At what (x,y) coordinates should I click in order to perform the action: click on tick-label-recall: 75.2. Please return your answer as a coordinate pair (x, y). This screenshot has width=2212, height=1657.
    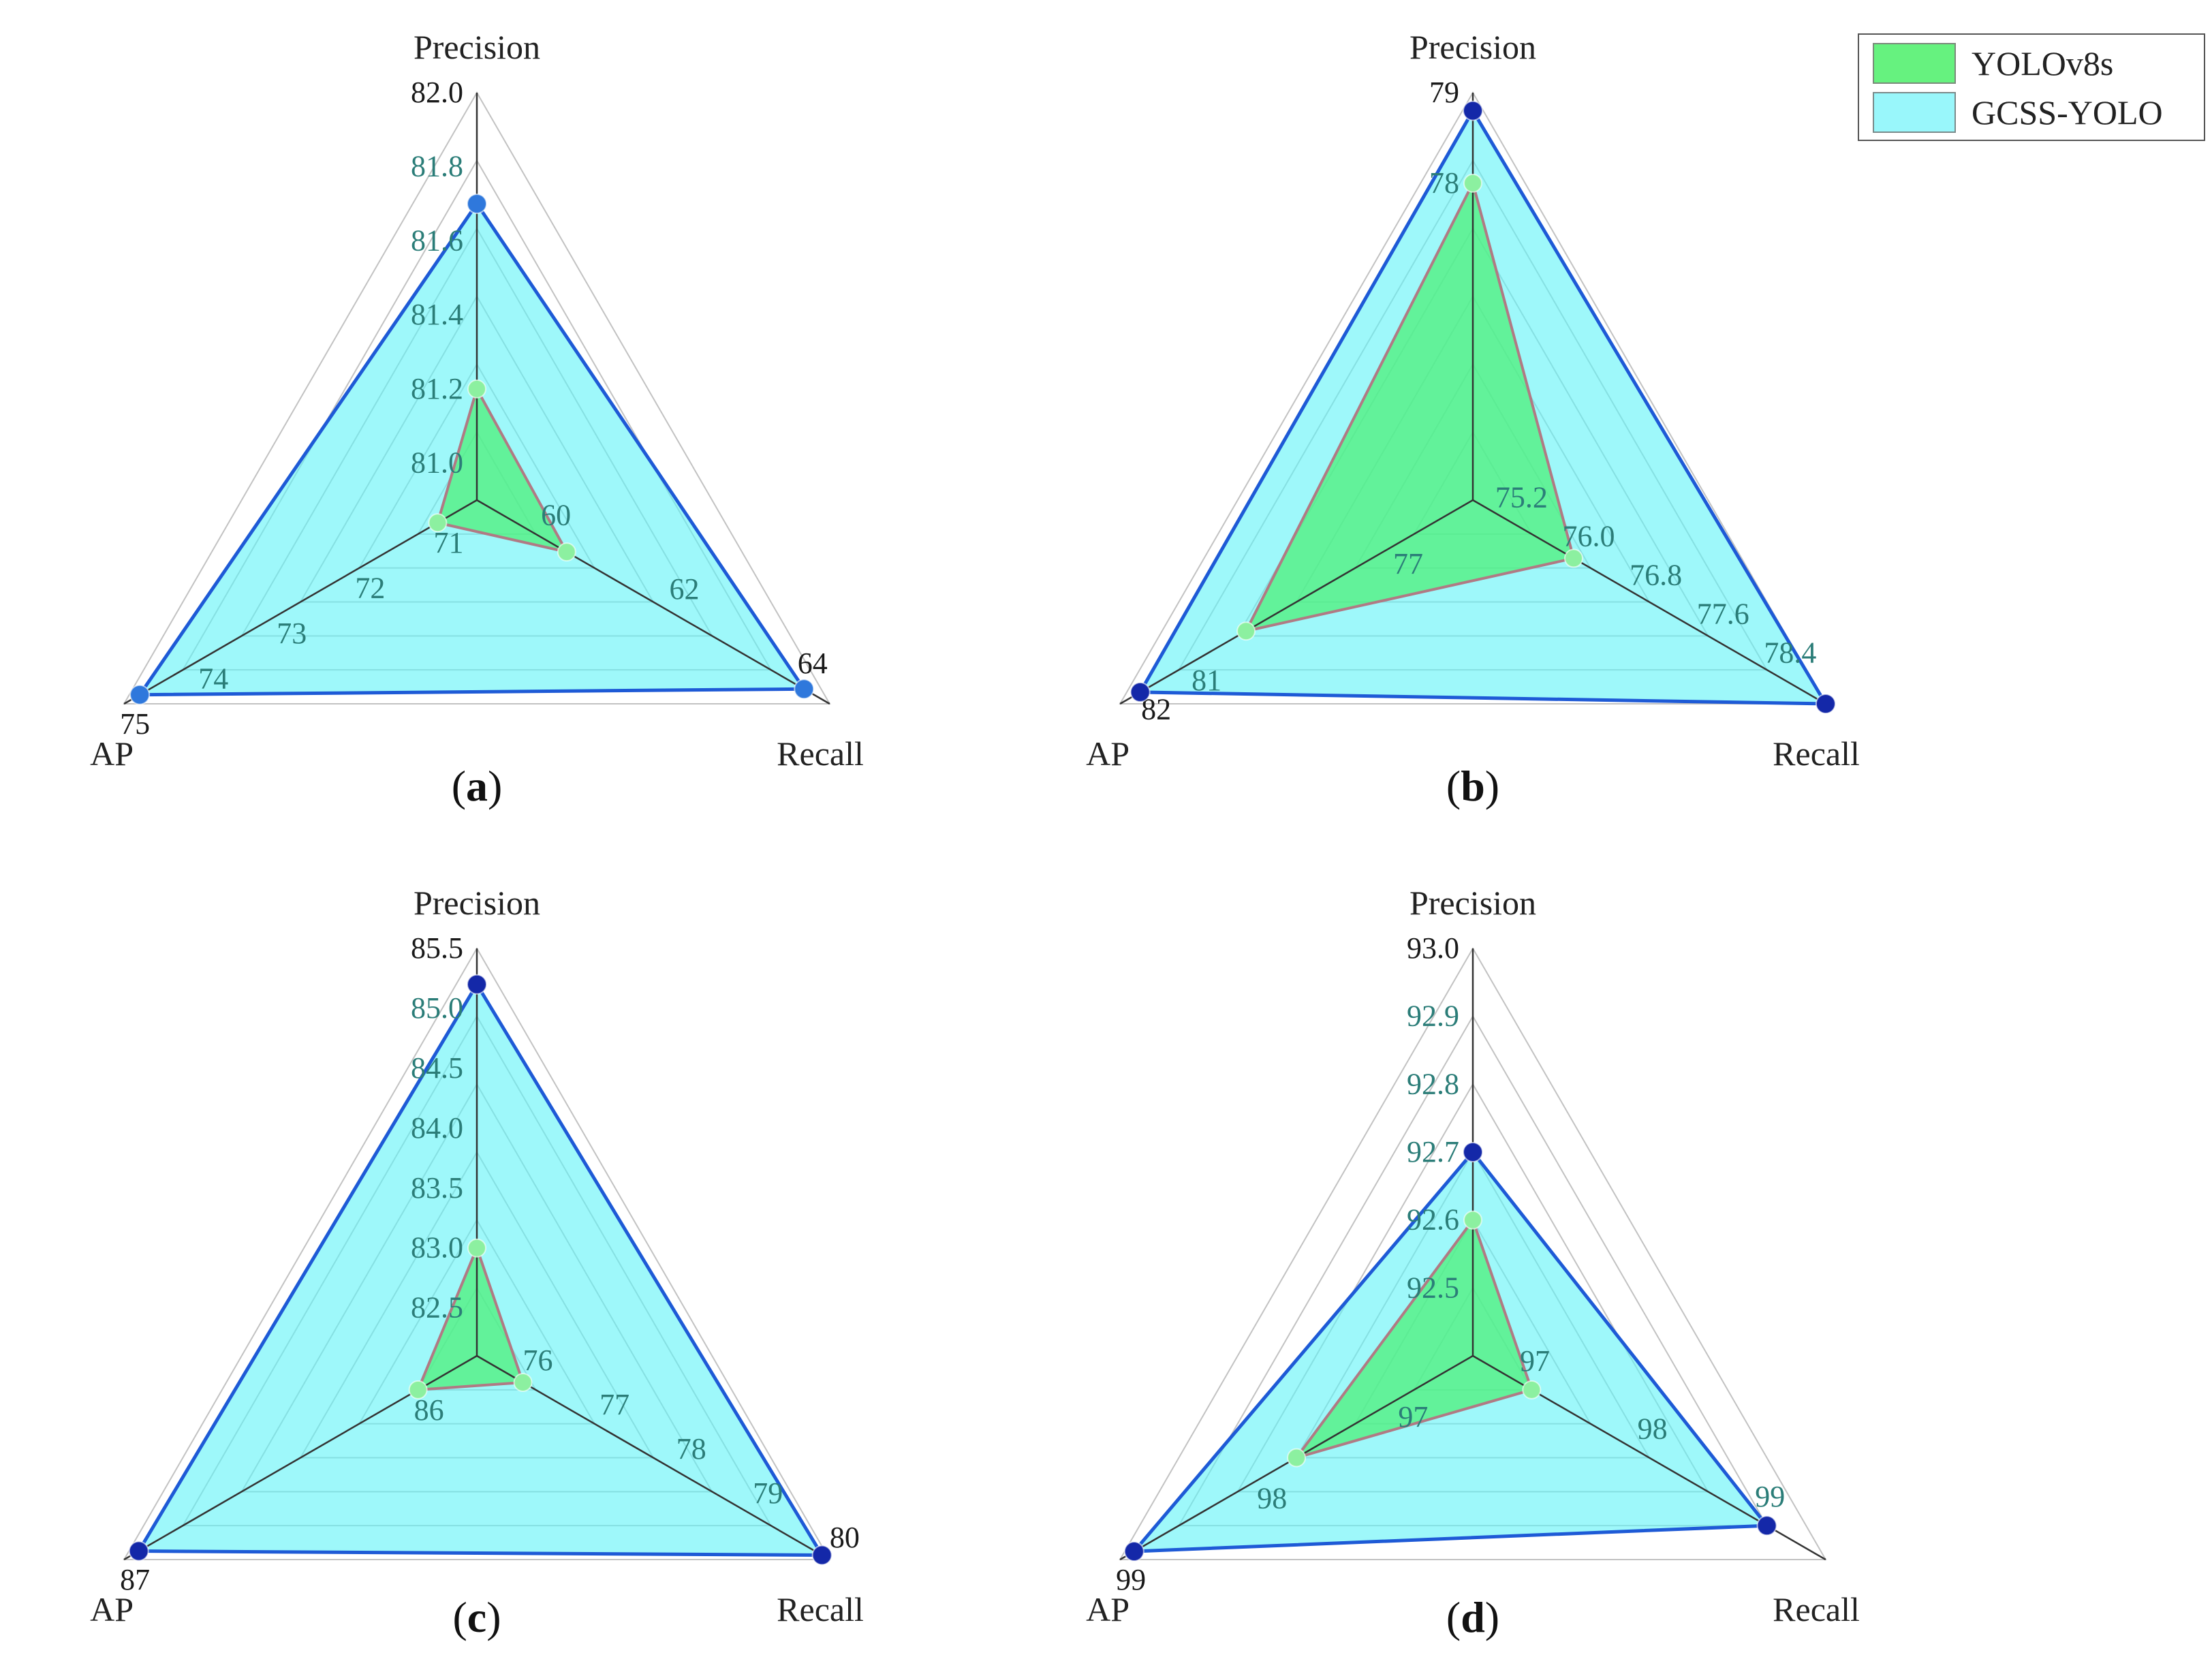
    Looking at the image, I should click on (1521, 497).